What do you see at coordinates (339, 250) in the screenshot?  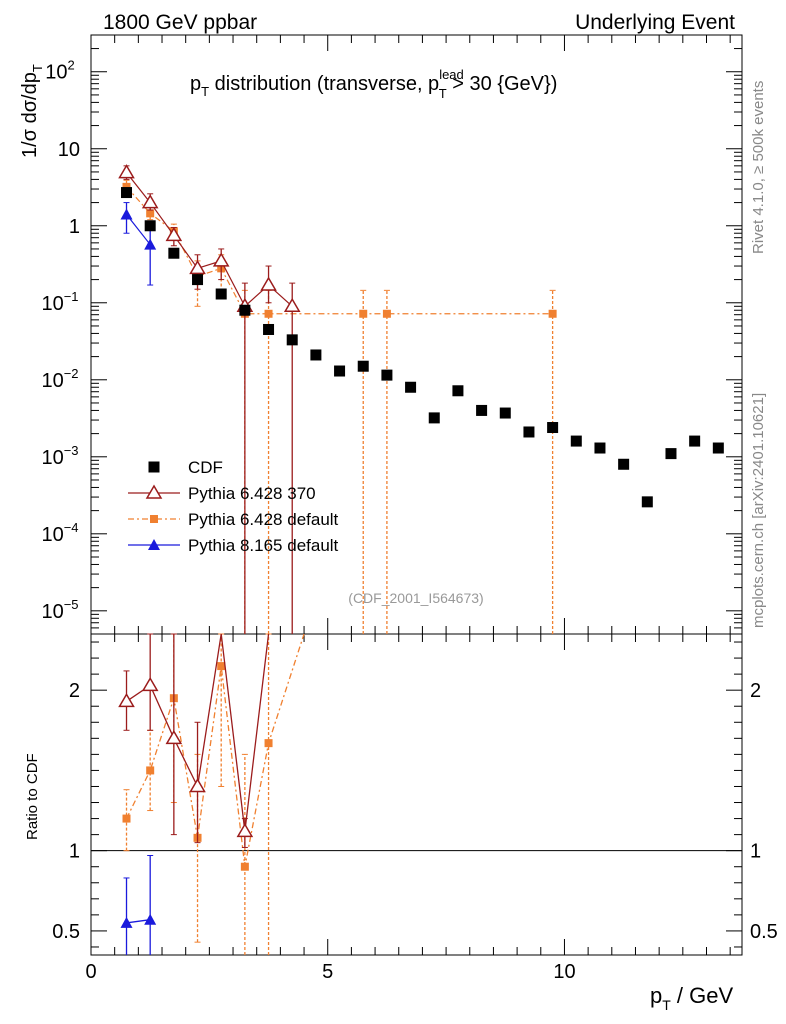 I see `py6-default-line` at bounding box center [339, 250].